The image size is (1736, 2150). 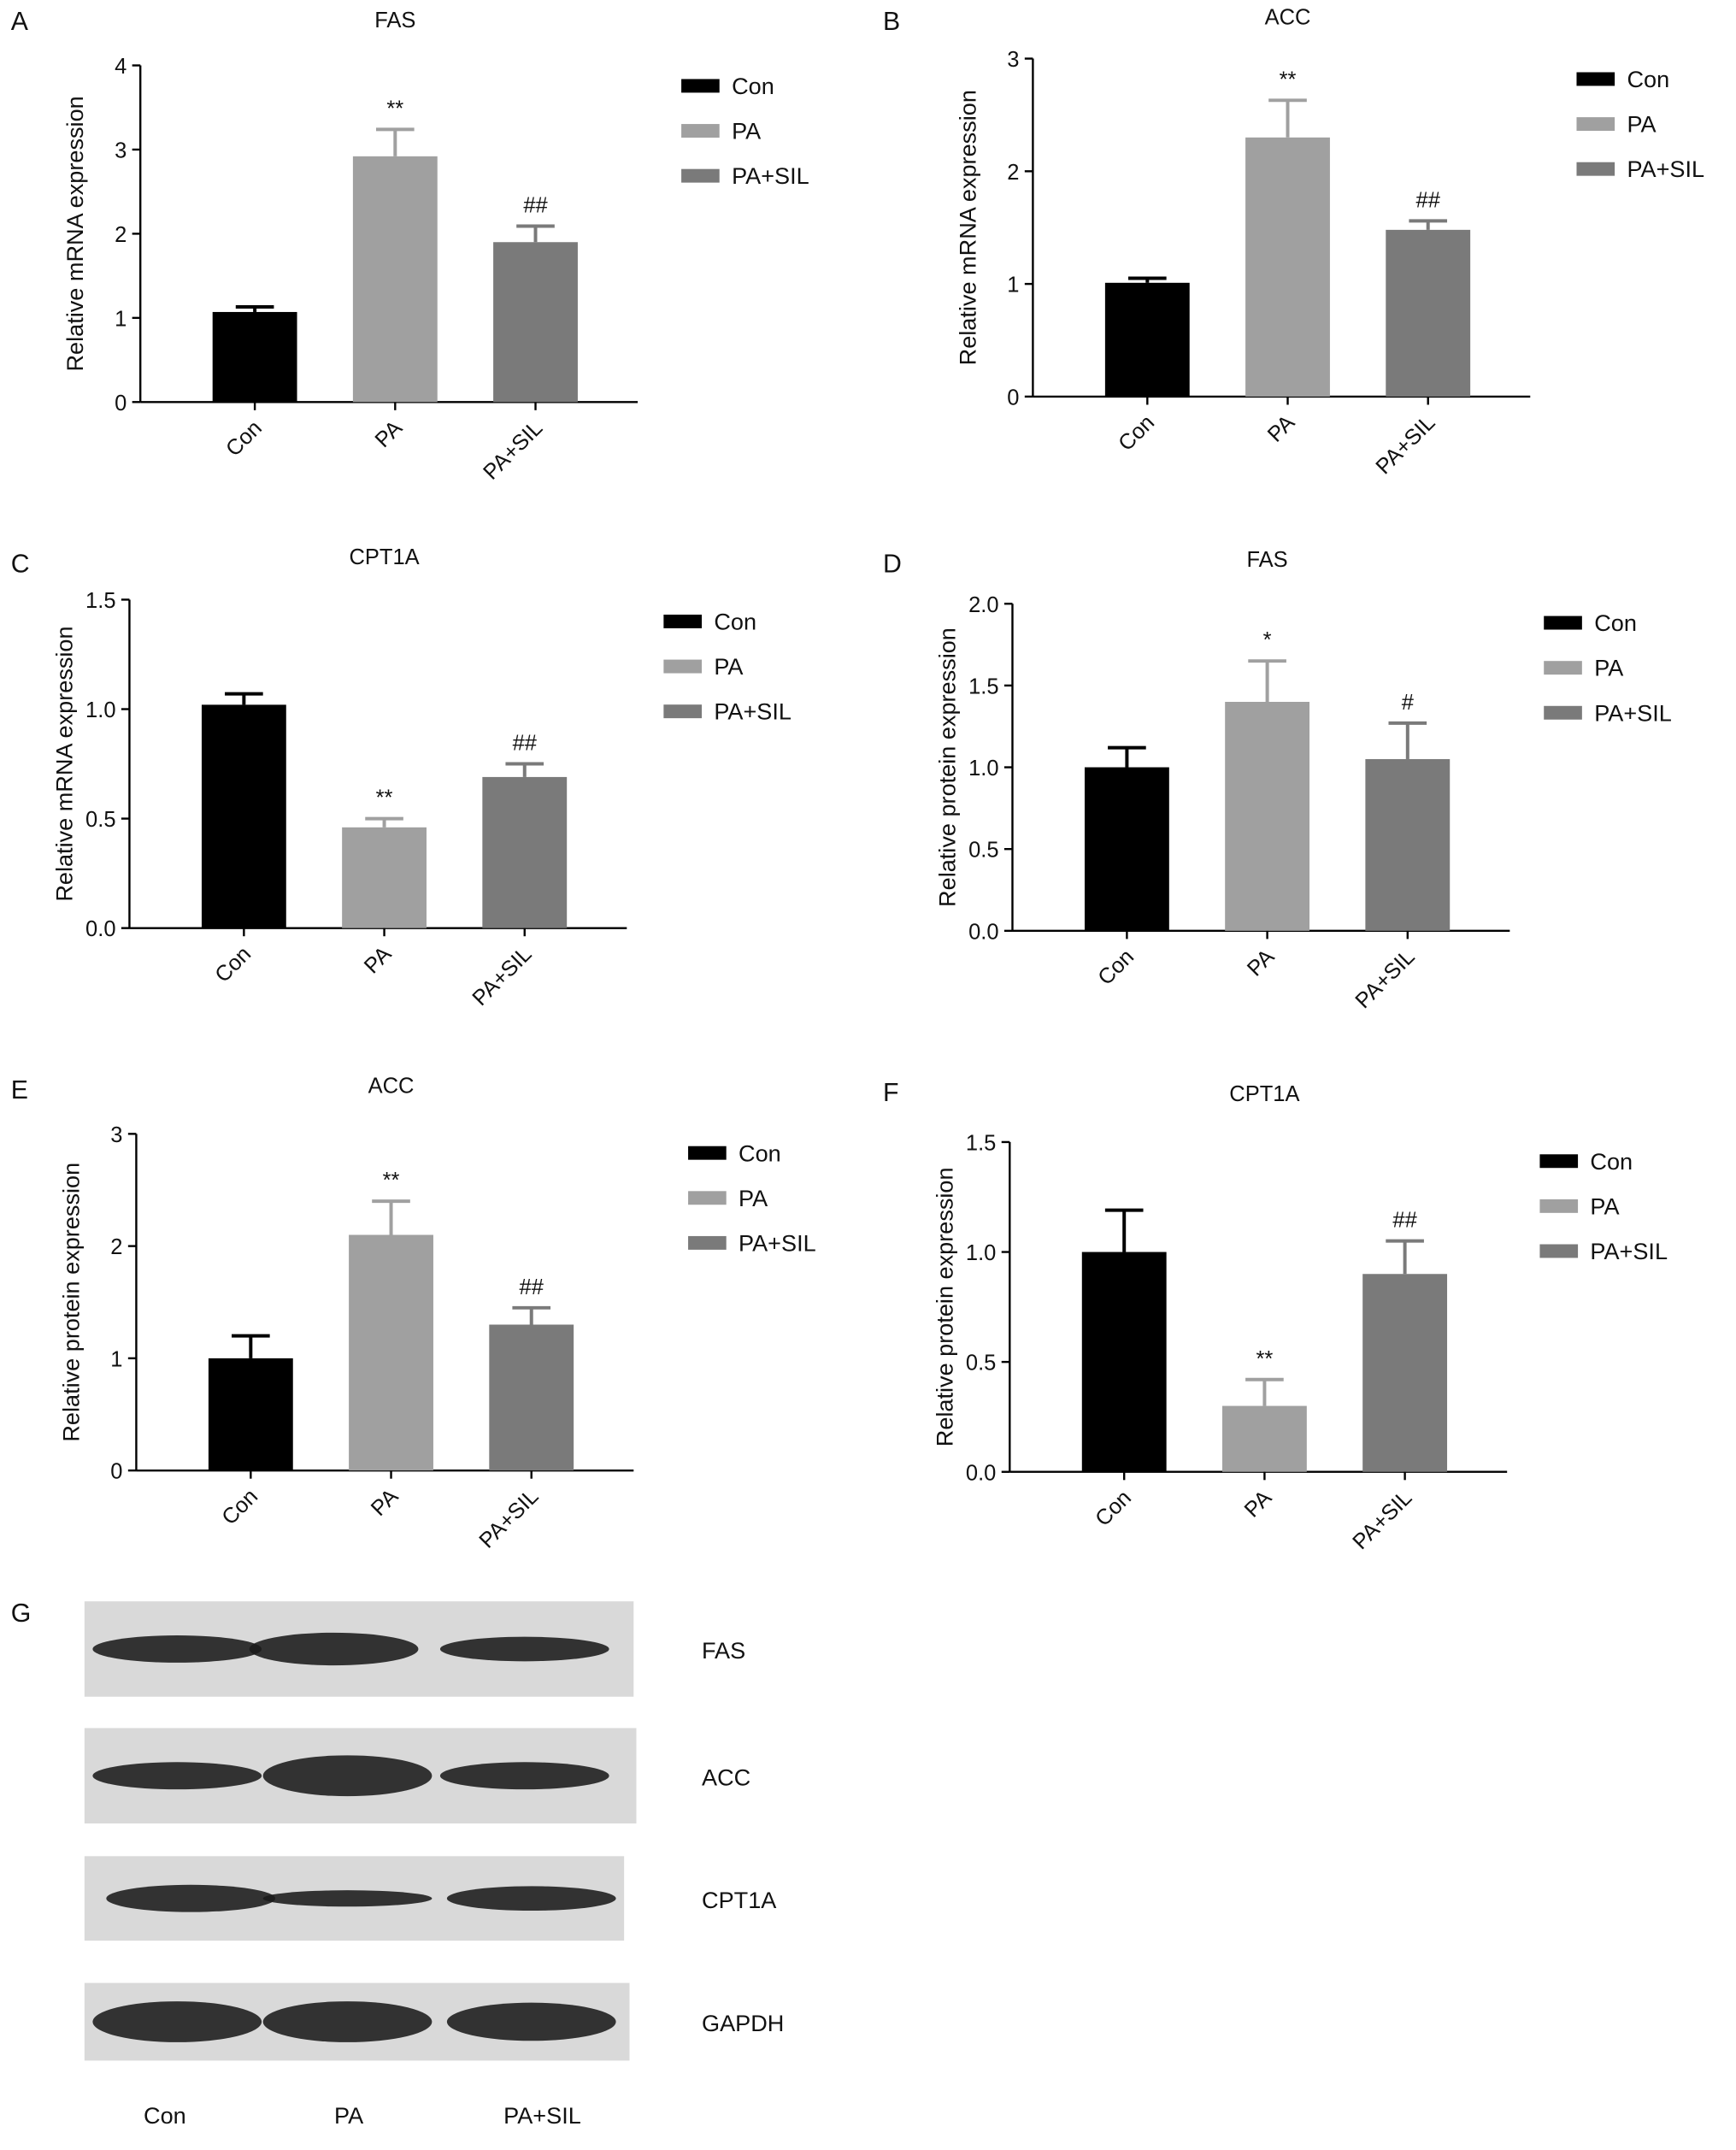 What do you see at coordinates (100, 710) in the screenshot?
I see `y-tick-label: 1.0` at bounding box center [100, 710].